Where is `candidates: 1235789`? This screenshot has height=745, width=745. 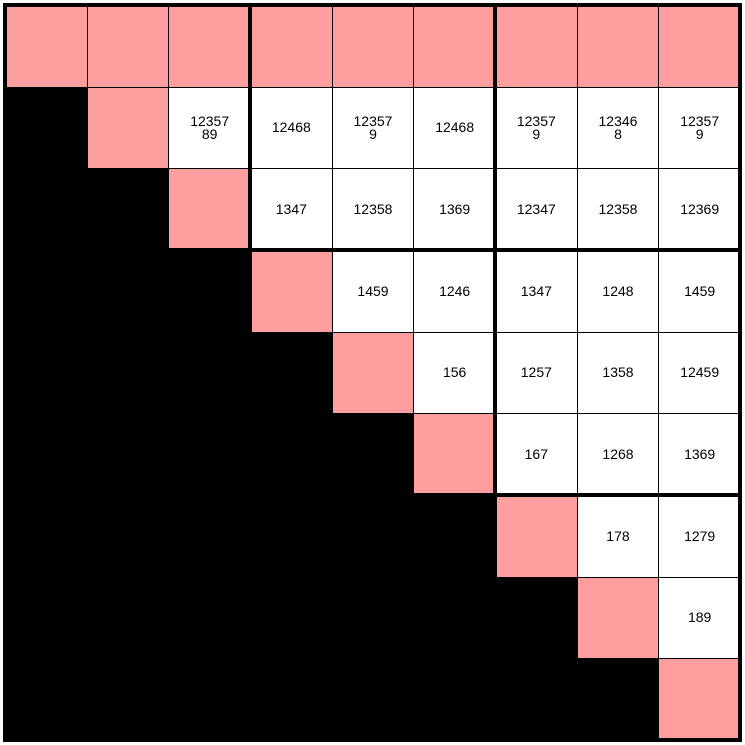
candidates: 1235789 is located at coordinates (210, 127).